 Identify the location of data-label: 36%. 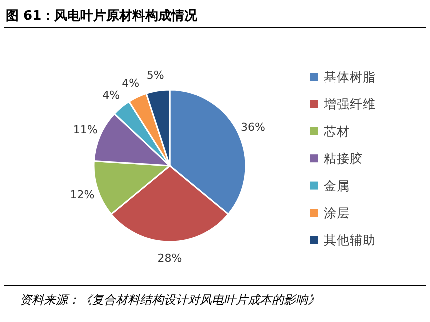
(253, 127).